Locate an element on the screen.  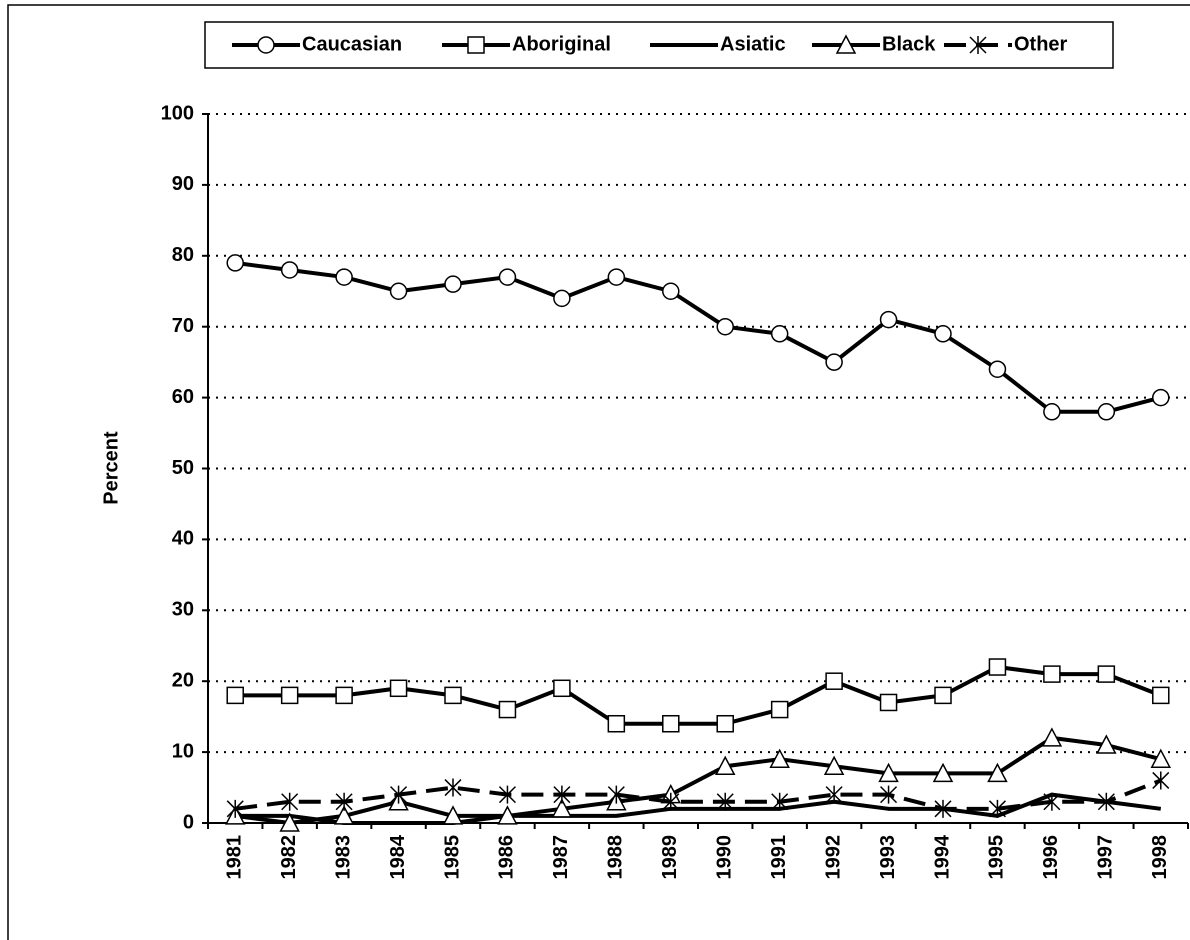
x-tick-label: 1996 is located at coordinates (1051, 857).